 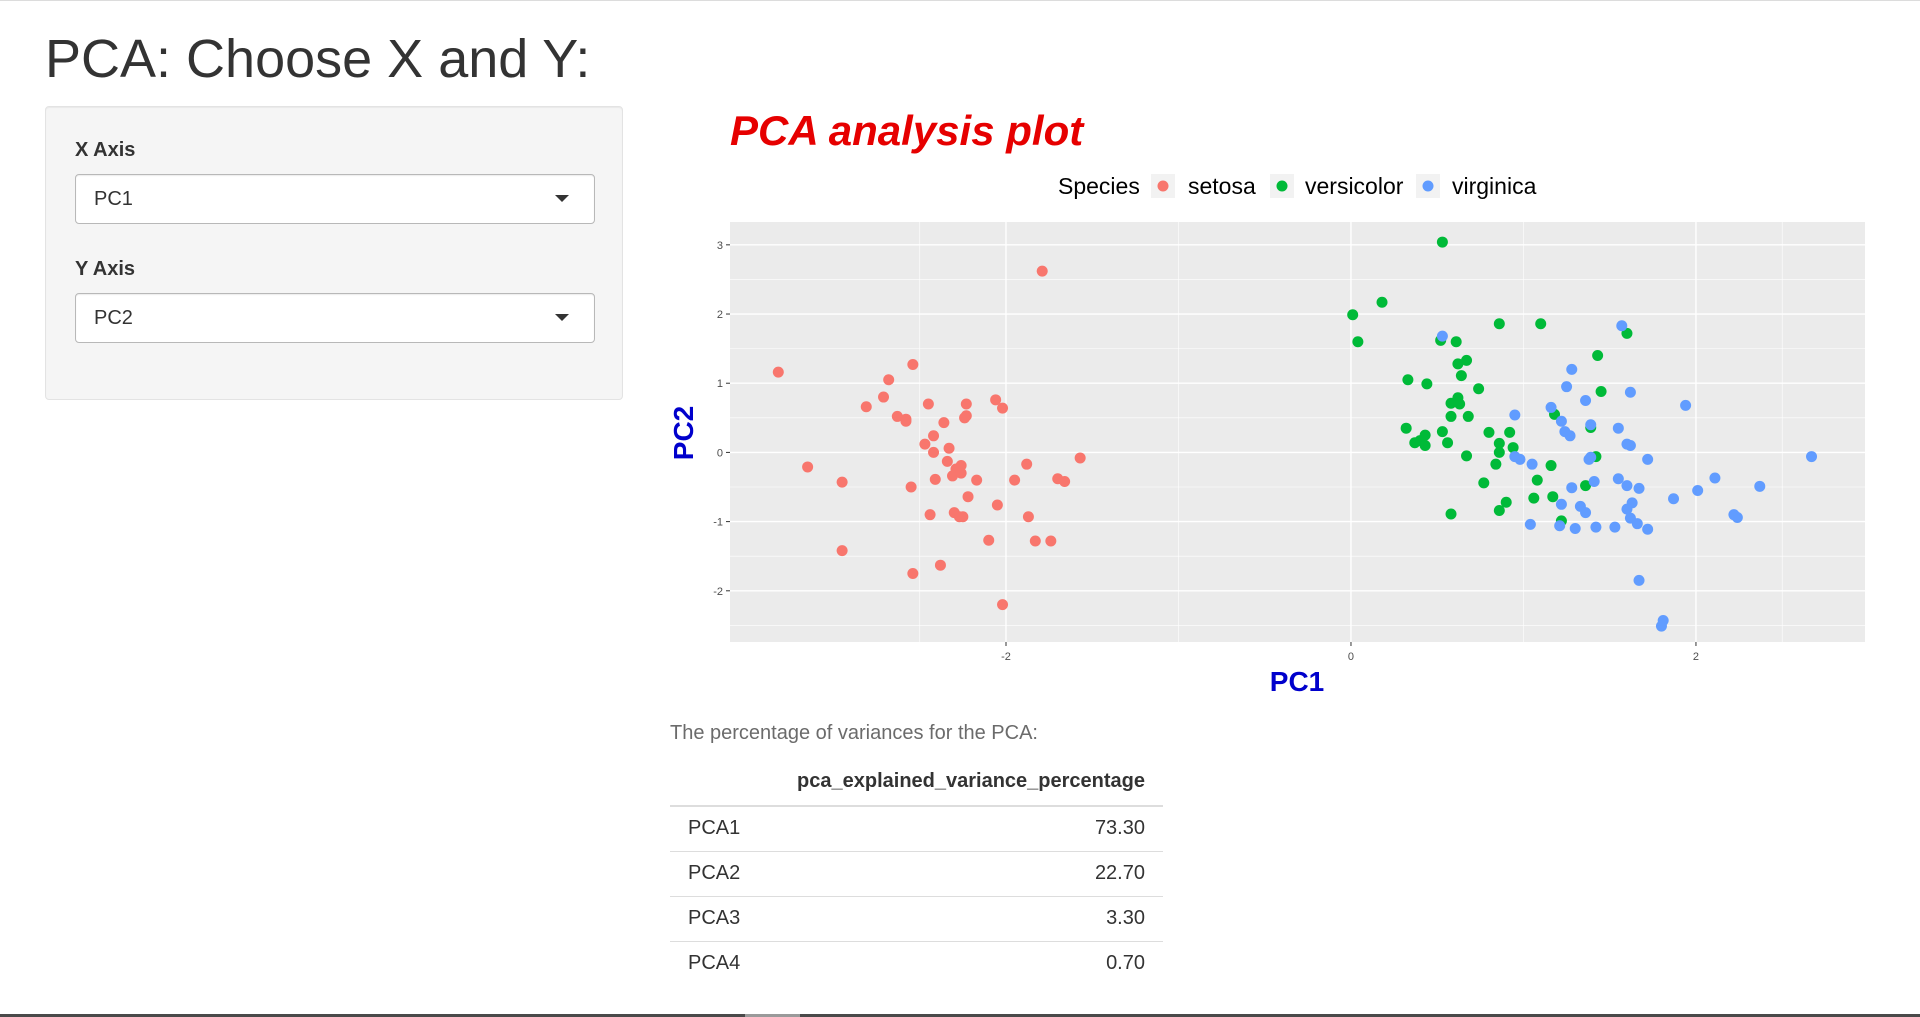 I want to click on y-tick-label: 3, so click(x=720, y=246).